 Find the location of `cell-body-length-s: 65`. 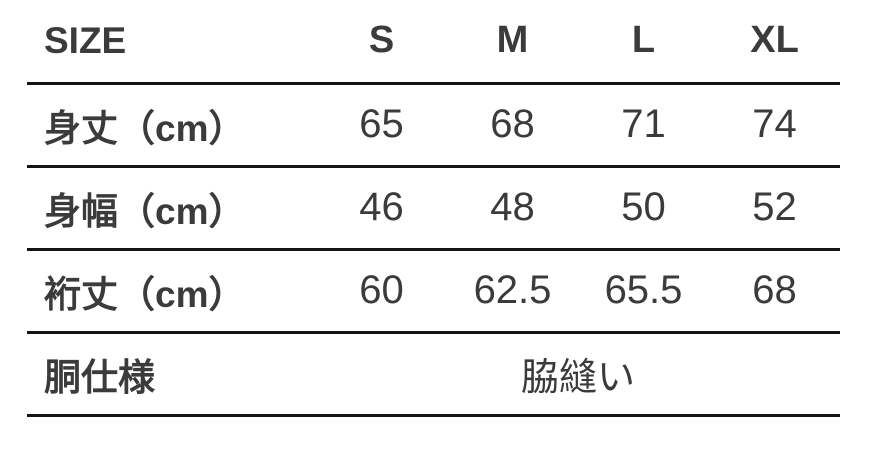

cell-body-length-s: 65 is located at coordinates (381, 125).